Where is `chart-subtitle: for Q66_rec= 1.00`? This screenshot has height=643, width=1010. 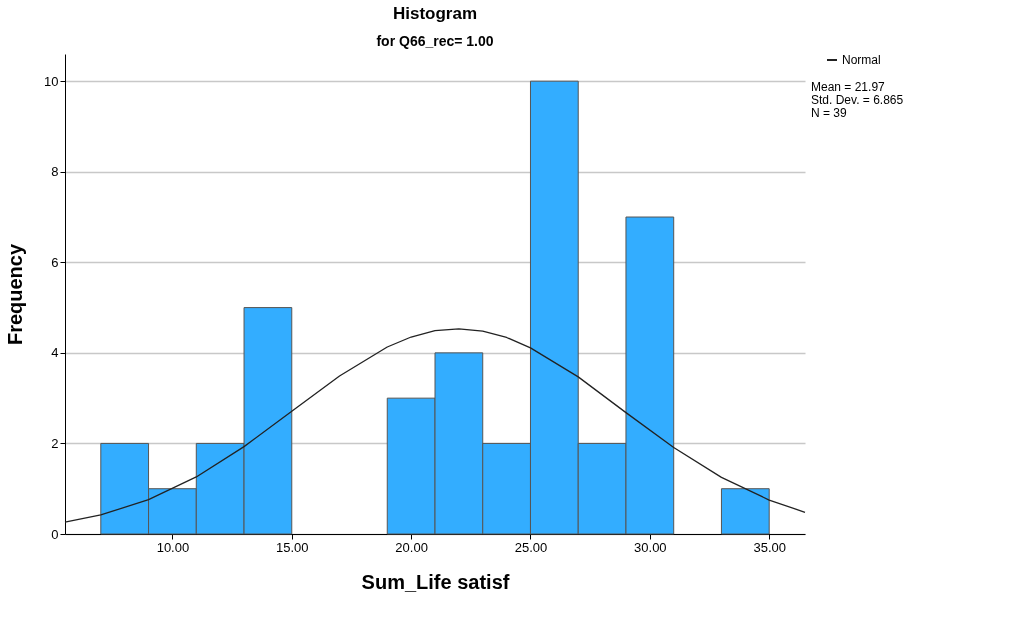 chart-subtitle: for Q66_rec= 1.00 is located at coordinates (435, 41).